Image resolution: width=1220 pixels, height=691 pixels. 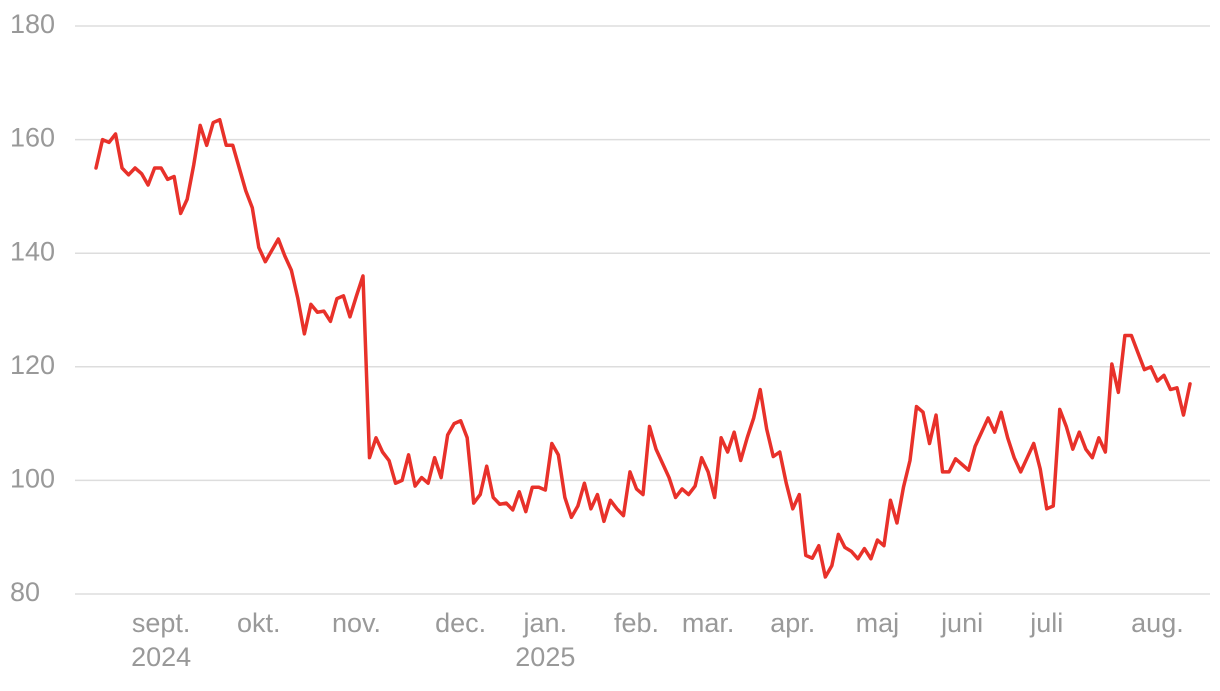 I want to click on x-year-label: 2025, so click(x=545, y=657).